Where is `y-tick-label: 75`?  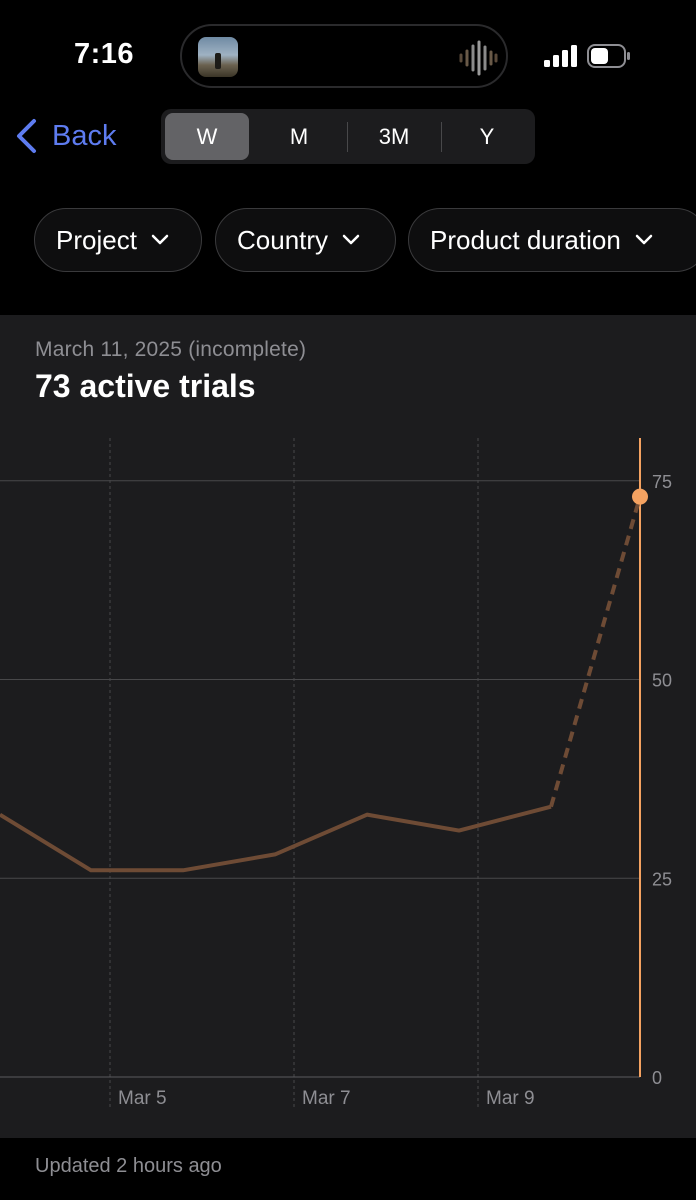
y-tick-label: 75 is located at coordinates (662, 482).